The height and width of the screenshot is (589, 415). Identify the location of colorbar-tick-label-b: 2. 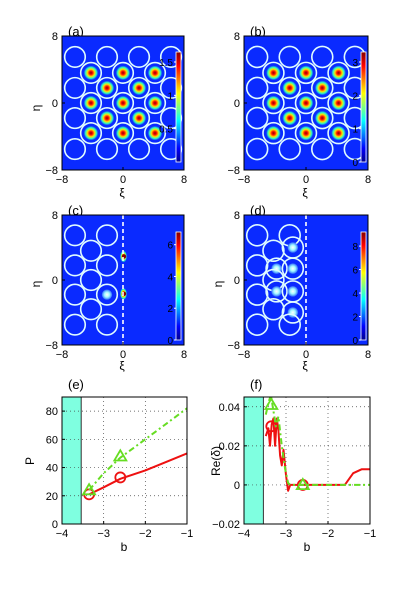
(355, 96).